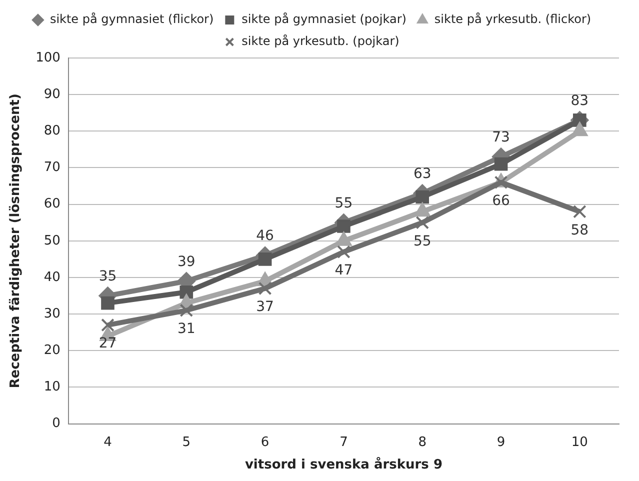 The image size is (639, 481). I want to click on y-tick-label: 70, so click(52, 168).